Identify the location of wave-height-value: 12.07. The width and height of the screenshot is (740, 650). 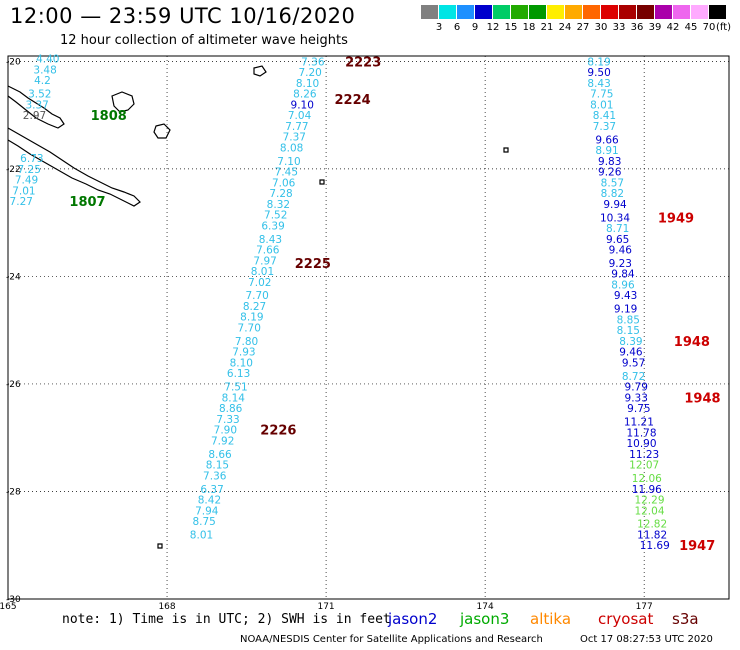
(644, 466).